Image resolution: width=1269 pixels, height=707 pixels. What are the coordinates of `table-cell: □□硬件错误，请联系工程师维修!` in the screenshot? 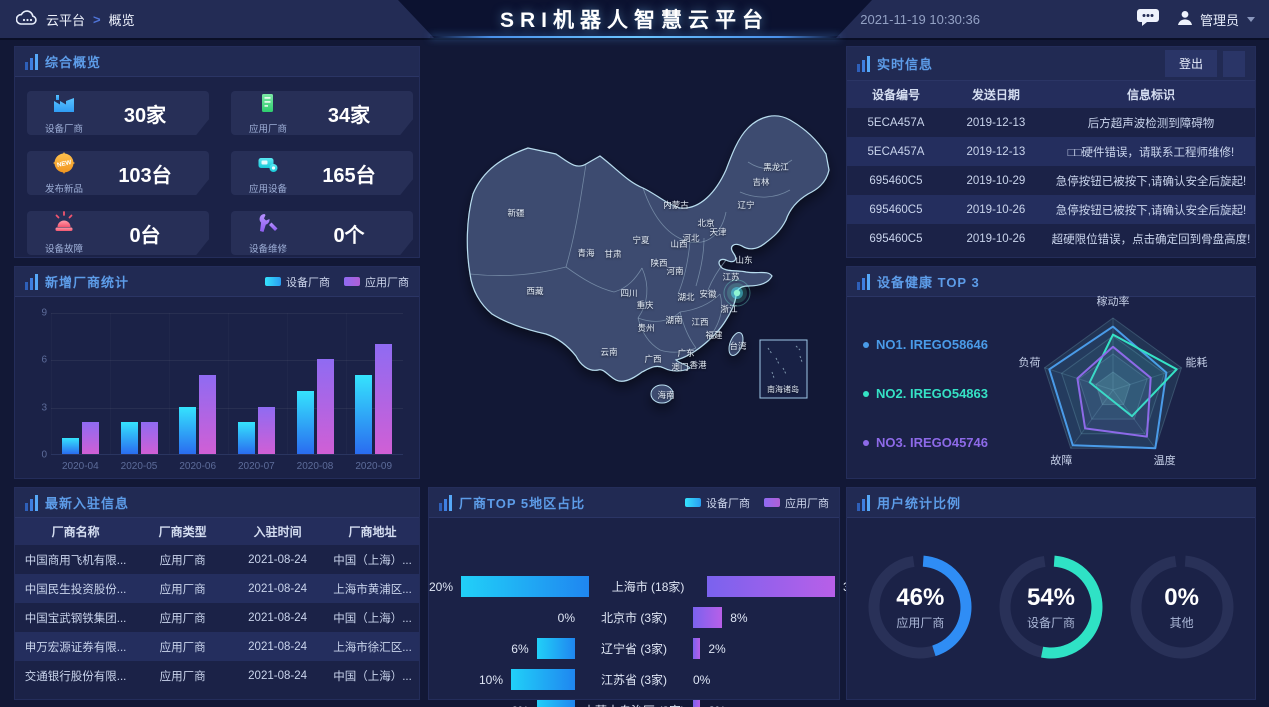 It's located at (1150, 151).